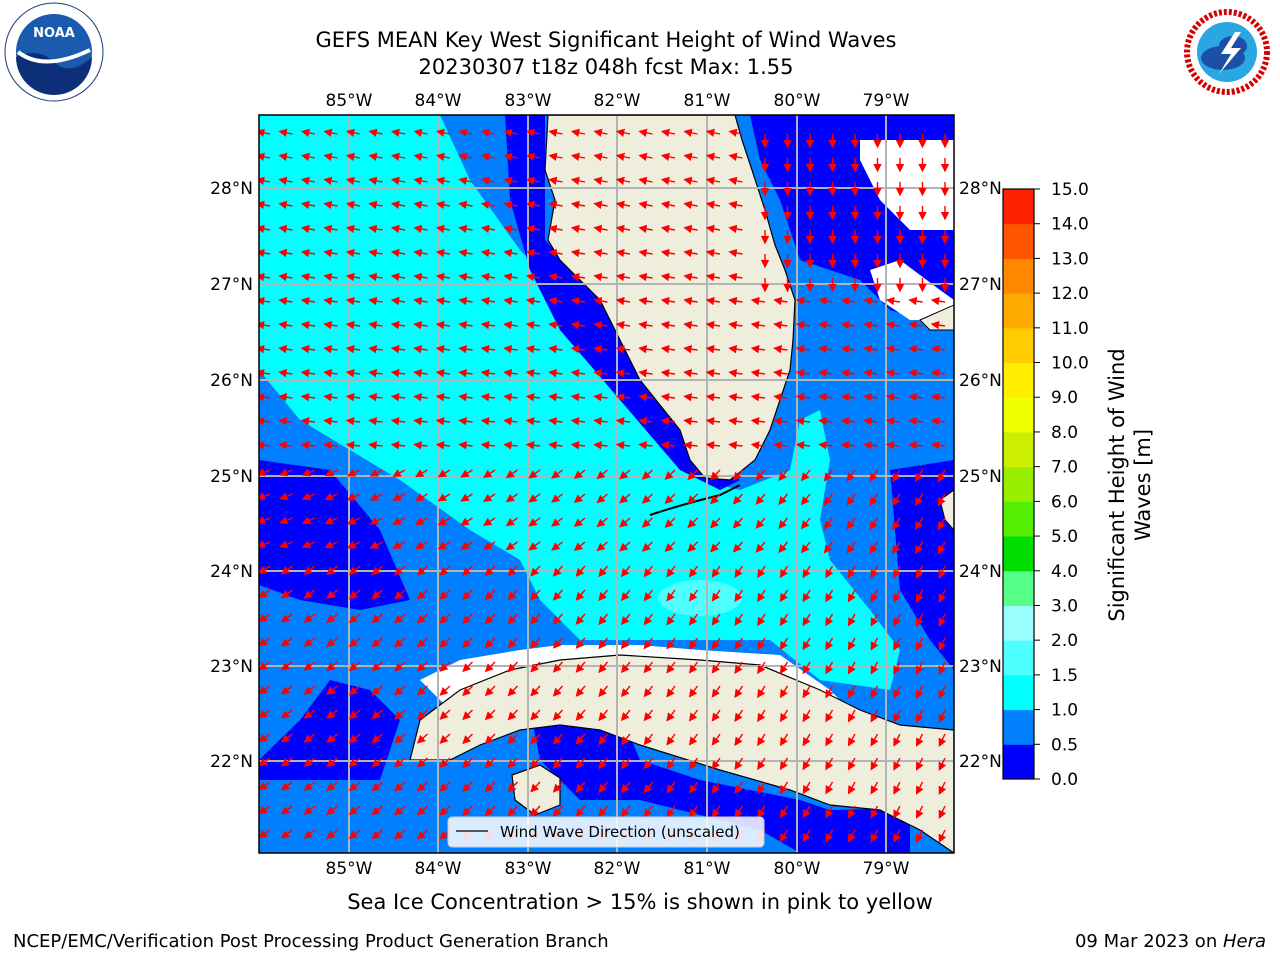 This screenshot has width=1280, height=960. What do you see at coordinates (54, 33) in the screenshot?
I see `noaa-logo-text: NOAA` at bounding box center [54, 33].